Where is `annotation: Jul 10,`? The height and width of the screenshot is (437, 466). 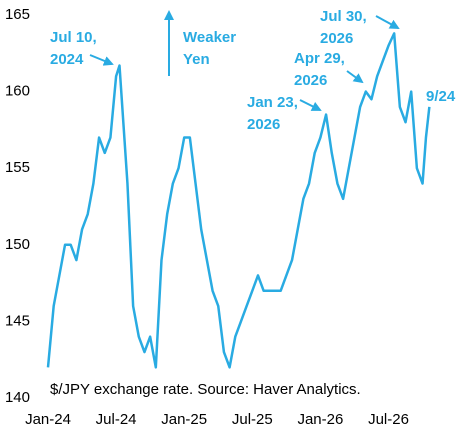 annotation: Jul 10, is located at coordinates (73, 37).